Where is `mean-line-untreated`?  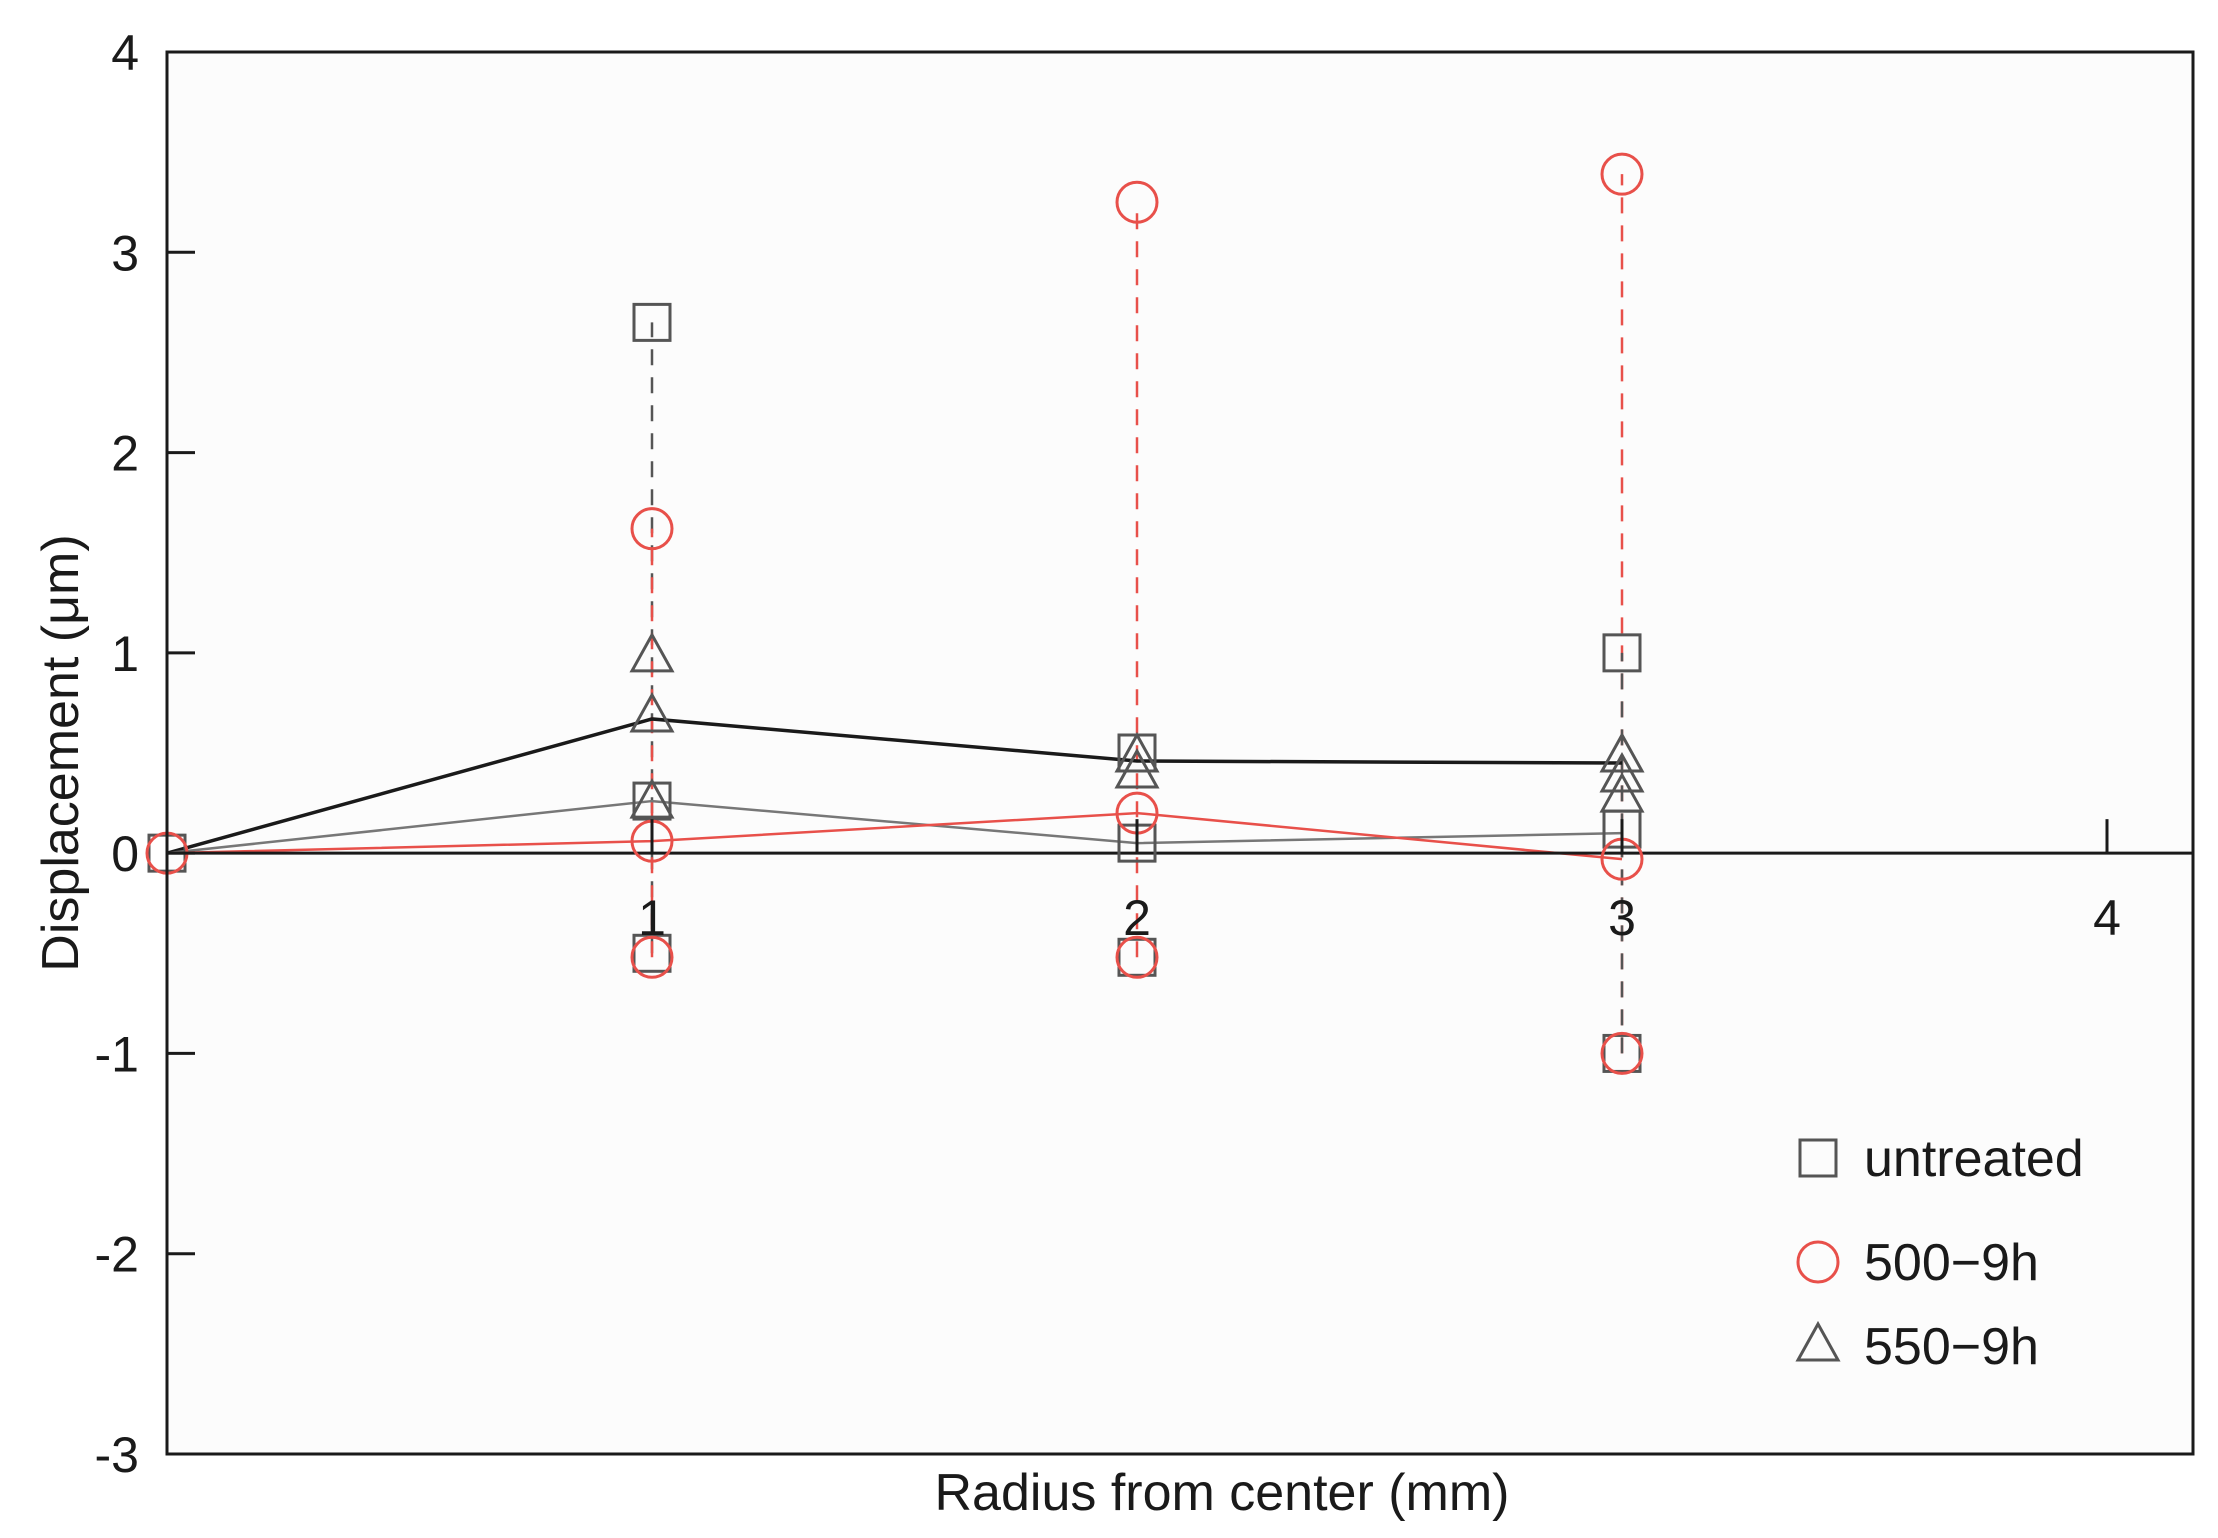
mean-line-untreated is located at coordinates (894, 827).